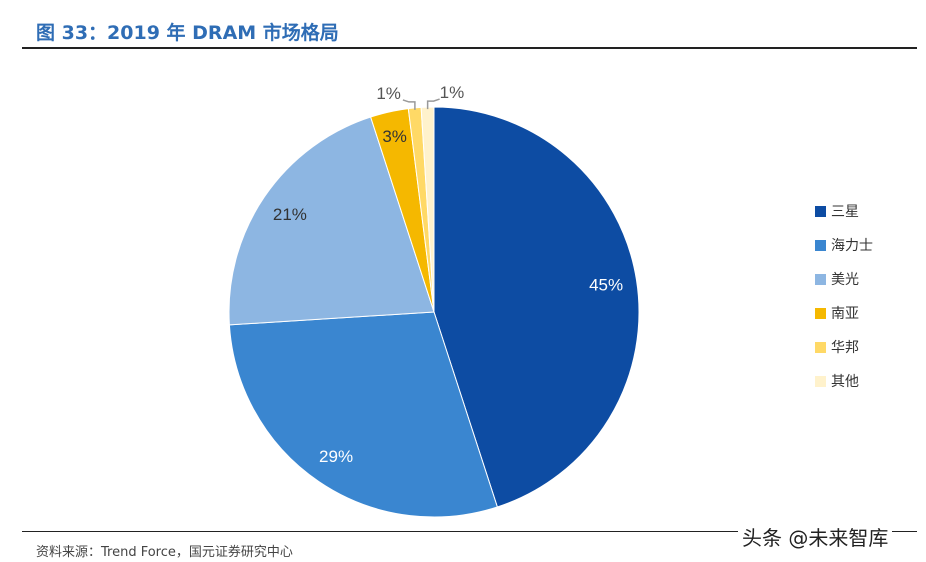 This screenshot has width=926, height=562. I want to click on footer-divider, so click(469, 531).